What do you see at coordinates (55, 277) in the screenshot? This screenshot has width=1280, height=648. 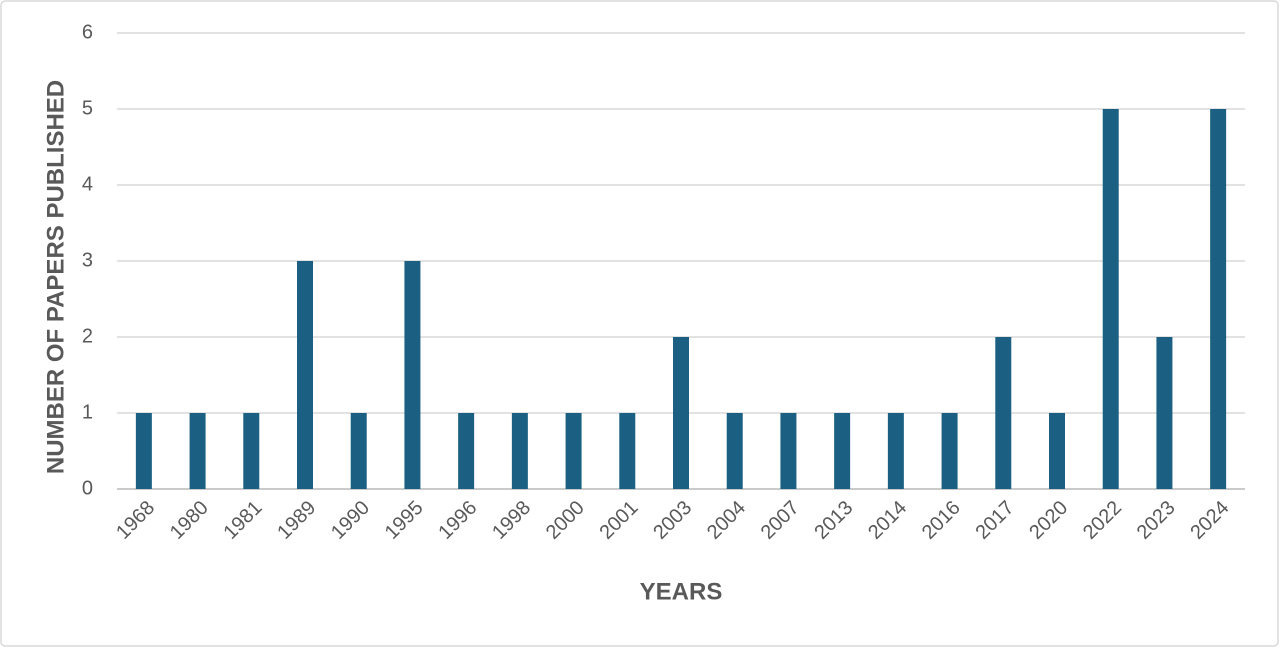 I see `y-axis-title: NUMBER OF PAPERS PUBLISHED` at bounding box center [55, 277].